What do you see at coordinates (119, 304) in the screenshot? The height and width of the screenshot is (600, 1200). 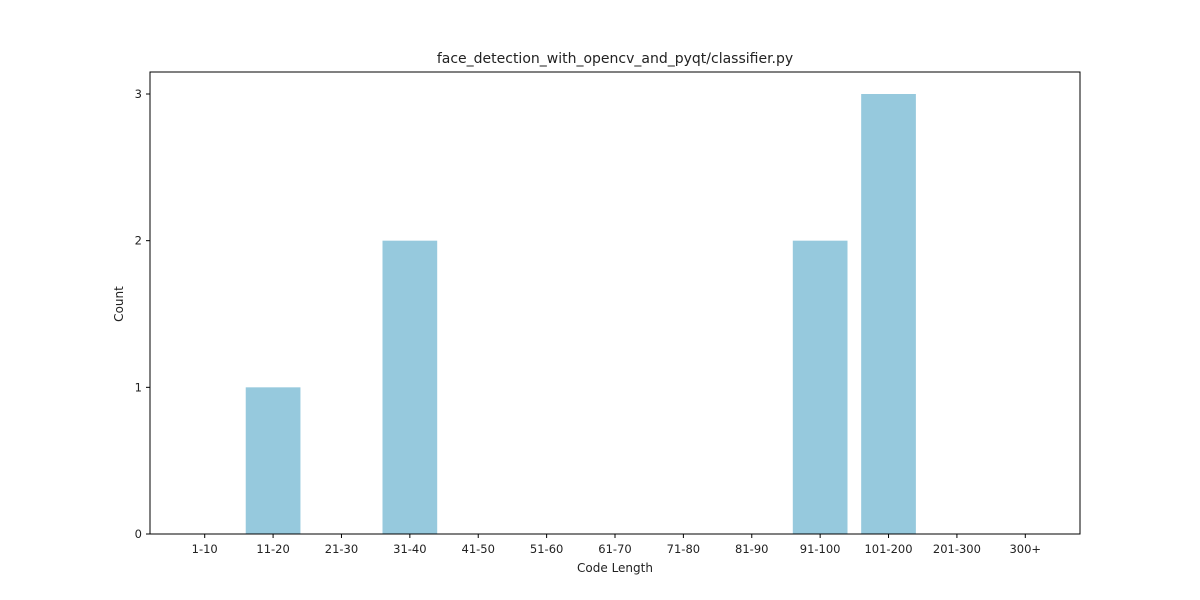 I see `y-axis-label: Count` at bounding box center [119, 304].